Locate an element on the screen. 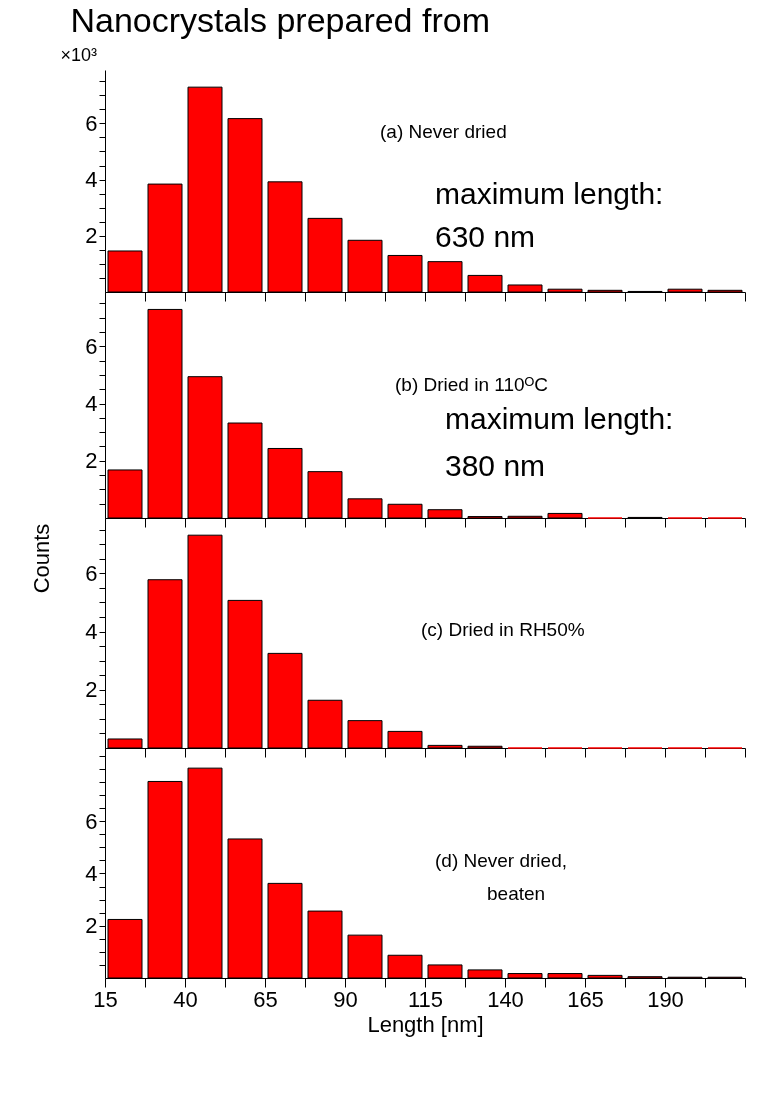  annotation: beaten is located at coordinates (516, 893).